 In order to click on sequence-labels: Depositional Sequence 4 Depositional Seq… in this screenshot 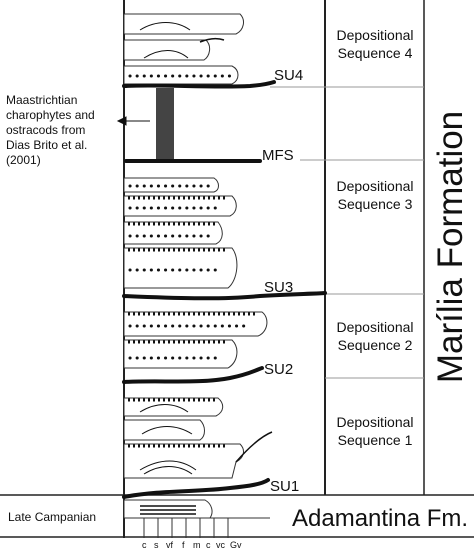, I will do `click(374, 237)`.